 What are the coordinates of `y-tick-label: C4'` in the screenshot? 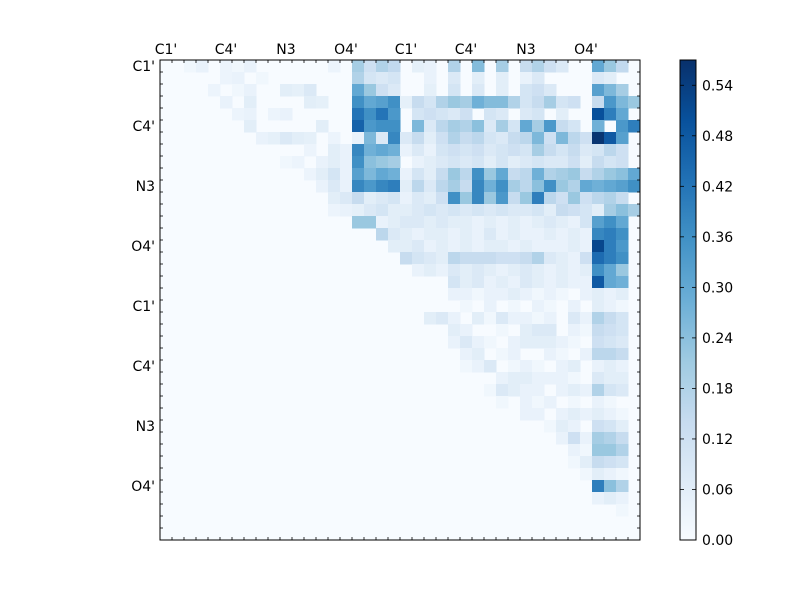 It's located at (143, 367).